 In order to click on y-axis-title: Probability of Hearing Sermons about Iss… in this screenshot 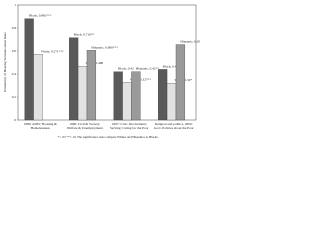, I will do `click(5, 62)`.